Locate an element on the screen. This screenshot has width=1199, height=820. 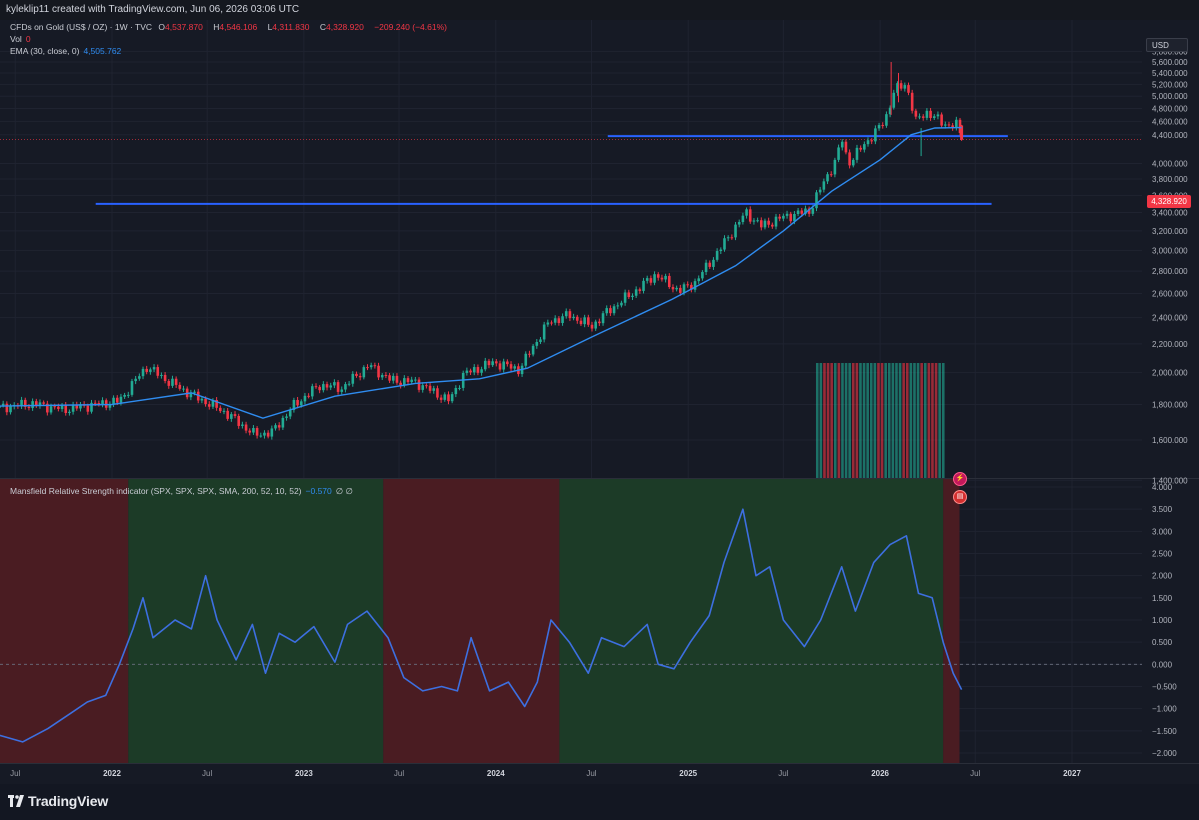
legend-volume: Vol 0 is located at coordinates (22, 39).